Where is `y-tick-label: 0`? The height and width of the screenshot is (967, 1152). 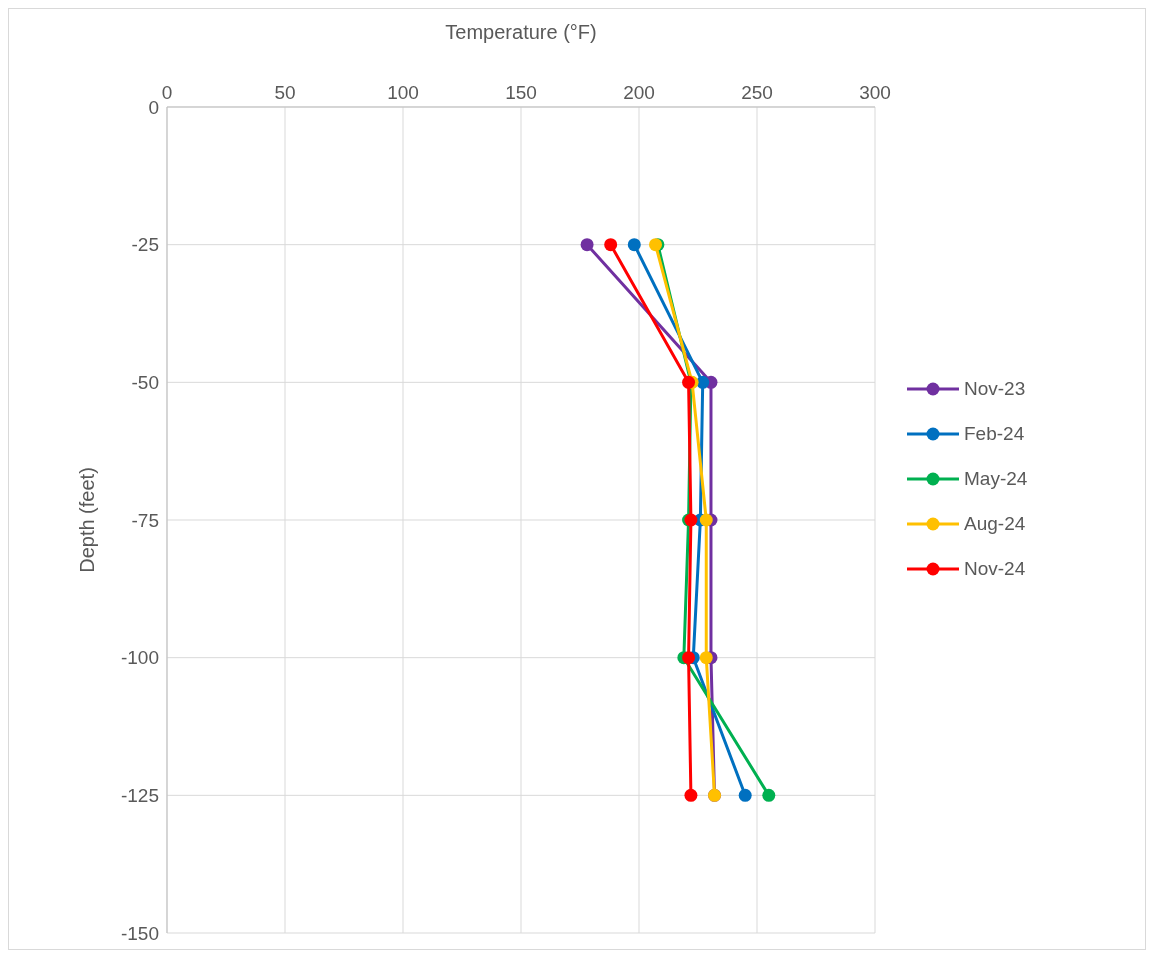 y-tick-label: 0 is located at coordinates (153, 107).